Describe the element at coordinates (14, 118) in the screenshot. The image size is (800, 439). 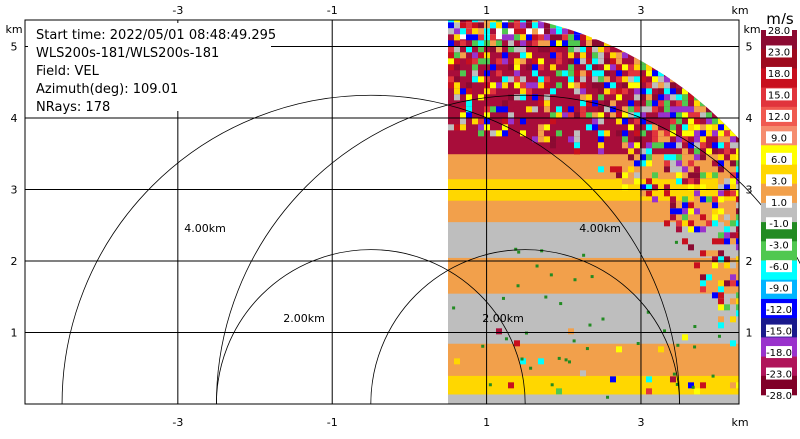
I see `y-tick-label-left: 4` at that location.